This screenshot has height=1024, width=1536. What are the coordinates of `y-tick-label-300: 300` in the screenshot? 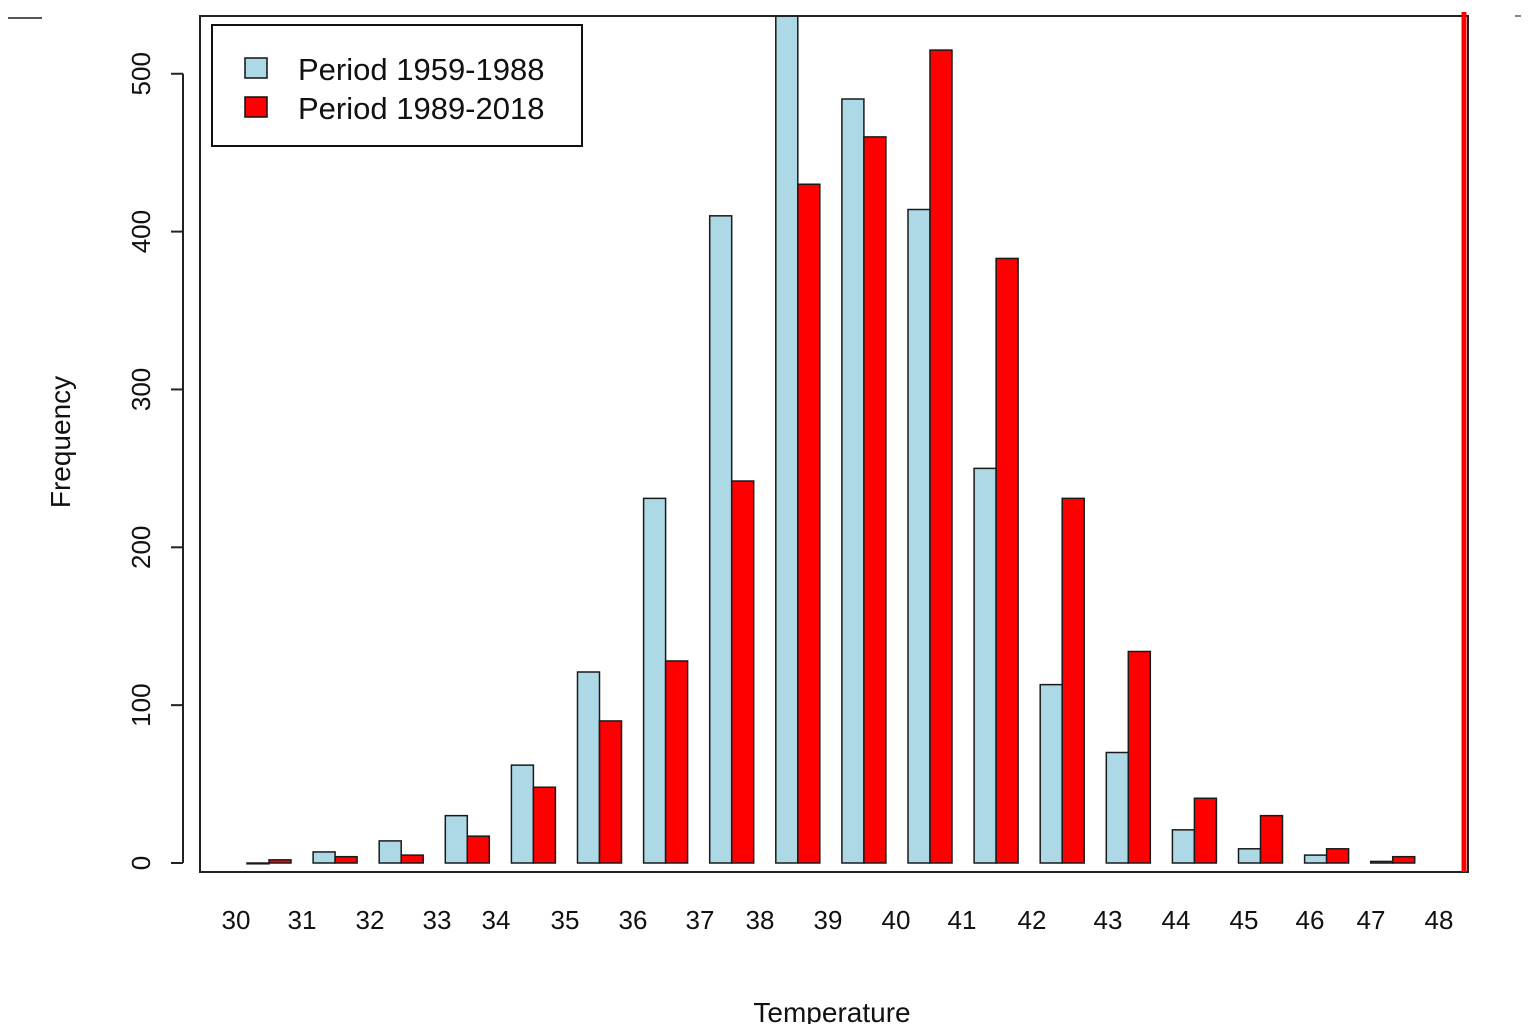 It's located at (141, 389).